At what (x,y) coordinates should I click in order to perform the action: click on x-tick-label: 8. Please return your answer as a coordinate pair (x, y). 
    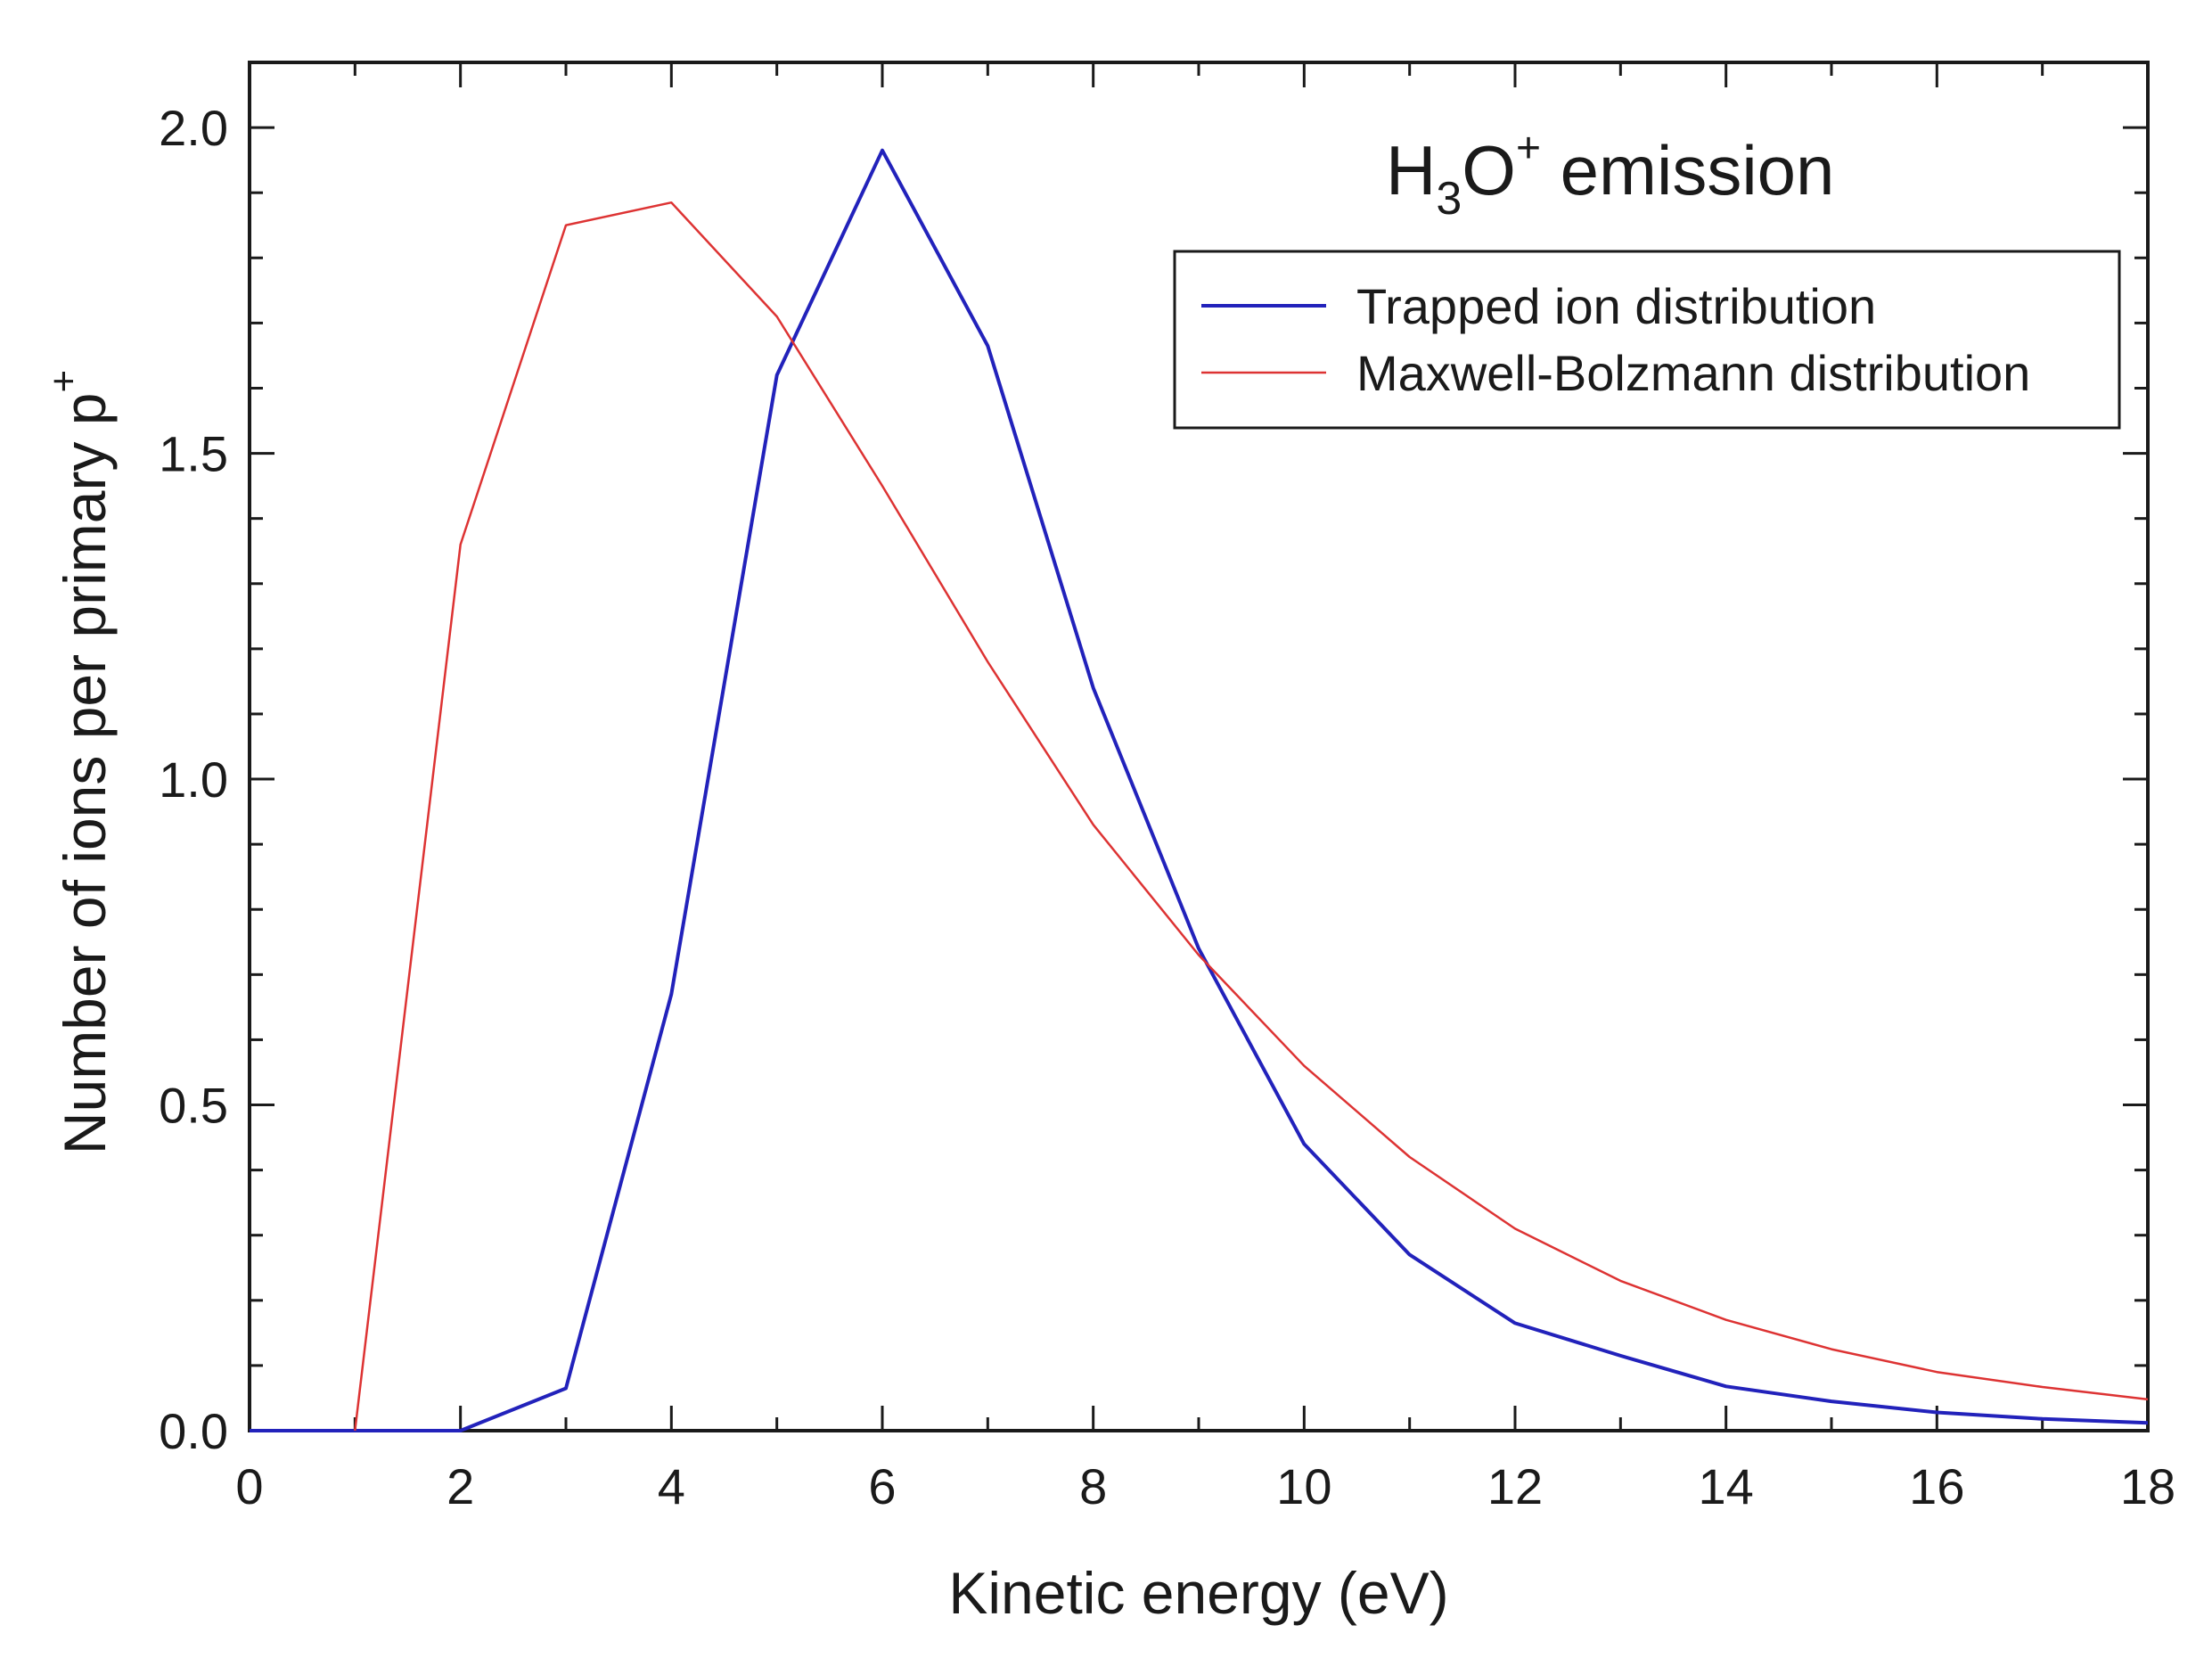
    Looking at the image, I should click on (1093, 1486).